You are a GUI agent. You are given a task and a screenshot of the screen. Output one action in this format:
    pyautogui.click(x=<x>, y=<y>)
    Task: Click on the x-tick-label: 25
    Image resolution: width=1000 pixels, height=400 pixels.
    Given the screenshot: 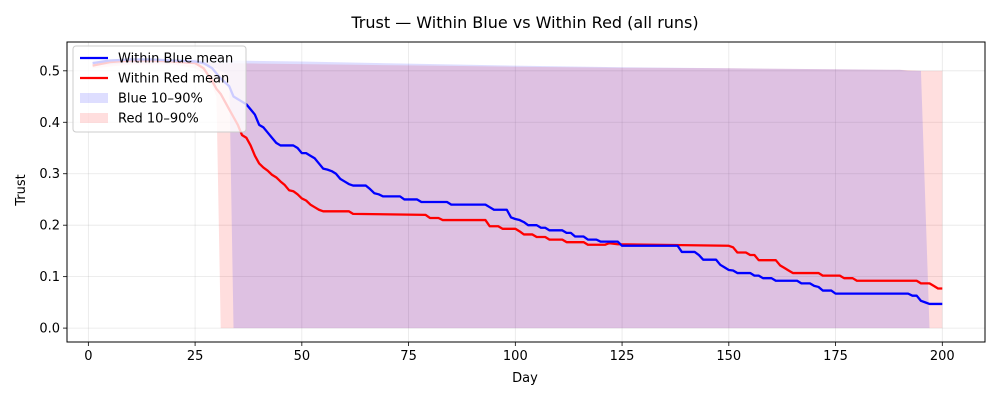 What is the action you would take?
    pyautogui.click(x=195, y=356)
    